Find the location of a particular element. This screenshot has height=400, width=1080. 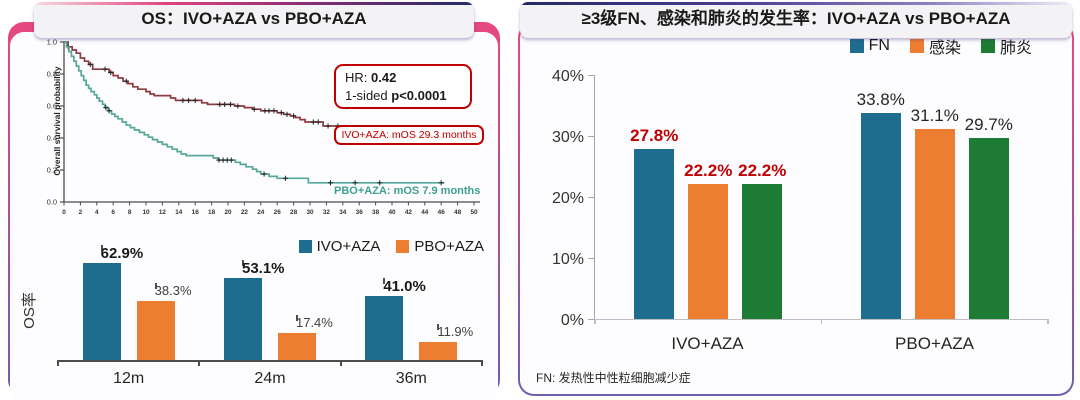

km-xtick-label: 4 is located at coordinates (97, 212).